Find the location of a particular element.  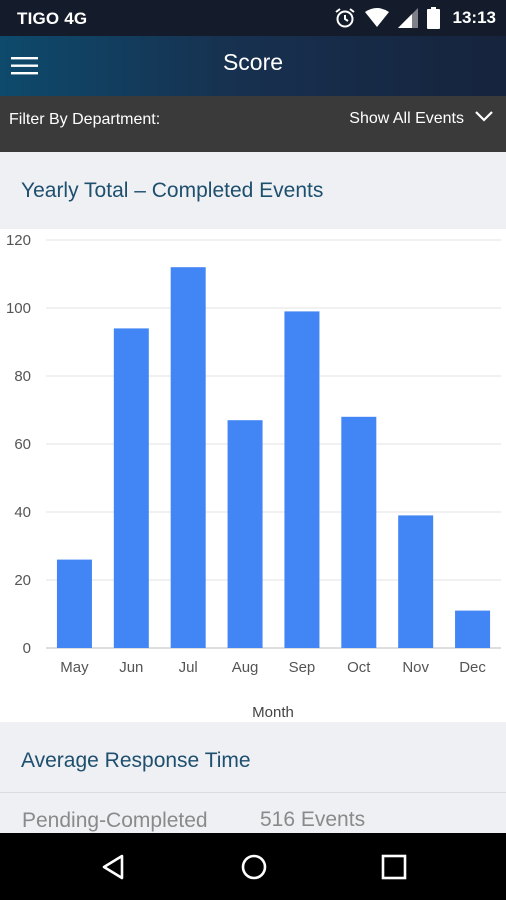

bar-sep is located at coordinates (302, 479).